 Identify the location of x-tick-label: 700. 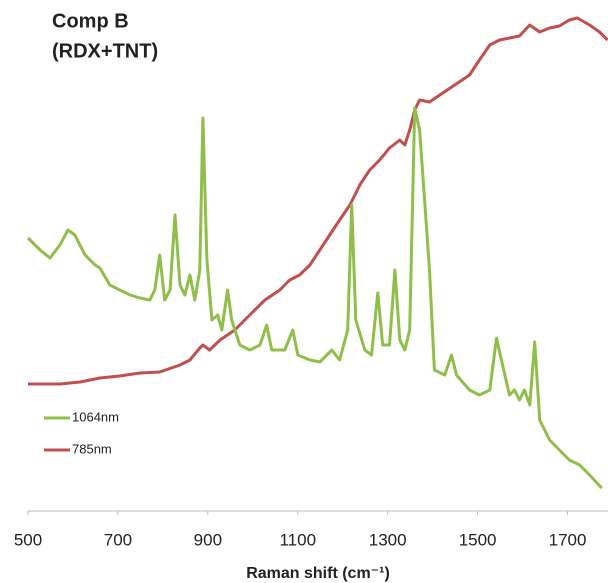
(118, 539).